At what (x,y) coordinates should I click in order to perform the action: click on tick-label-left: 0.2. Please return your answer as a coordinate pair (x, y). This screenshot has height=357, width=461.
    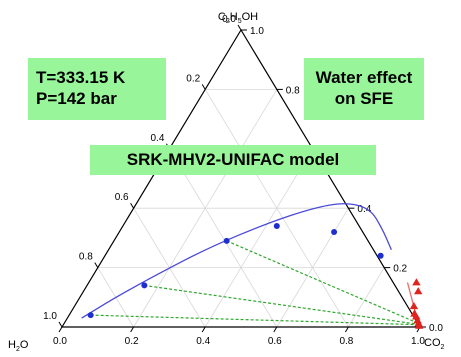
    Looking at the image, I should click on (193, 78).